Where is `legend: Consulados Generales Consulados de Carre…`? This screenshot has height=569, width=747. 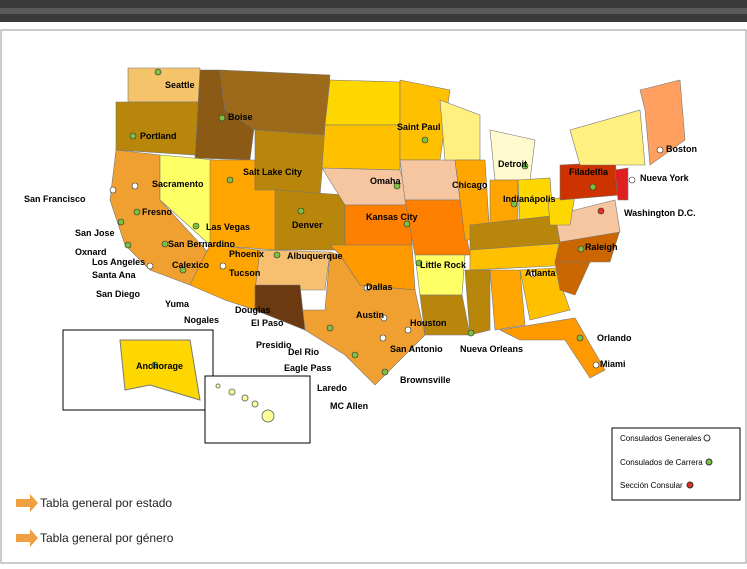
legend: Consulados Generales Consulados de Carre… is located at coordinates (676, 464).